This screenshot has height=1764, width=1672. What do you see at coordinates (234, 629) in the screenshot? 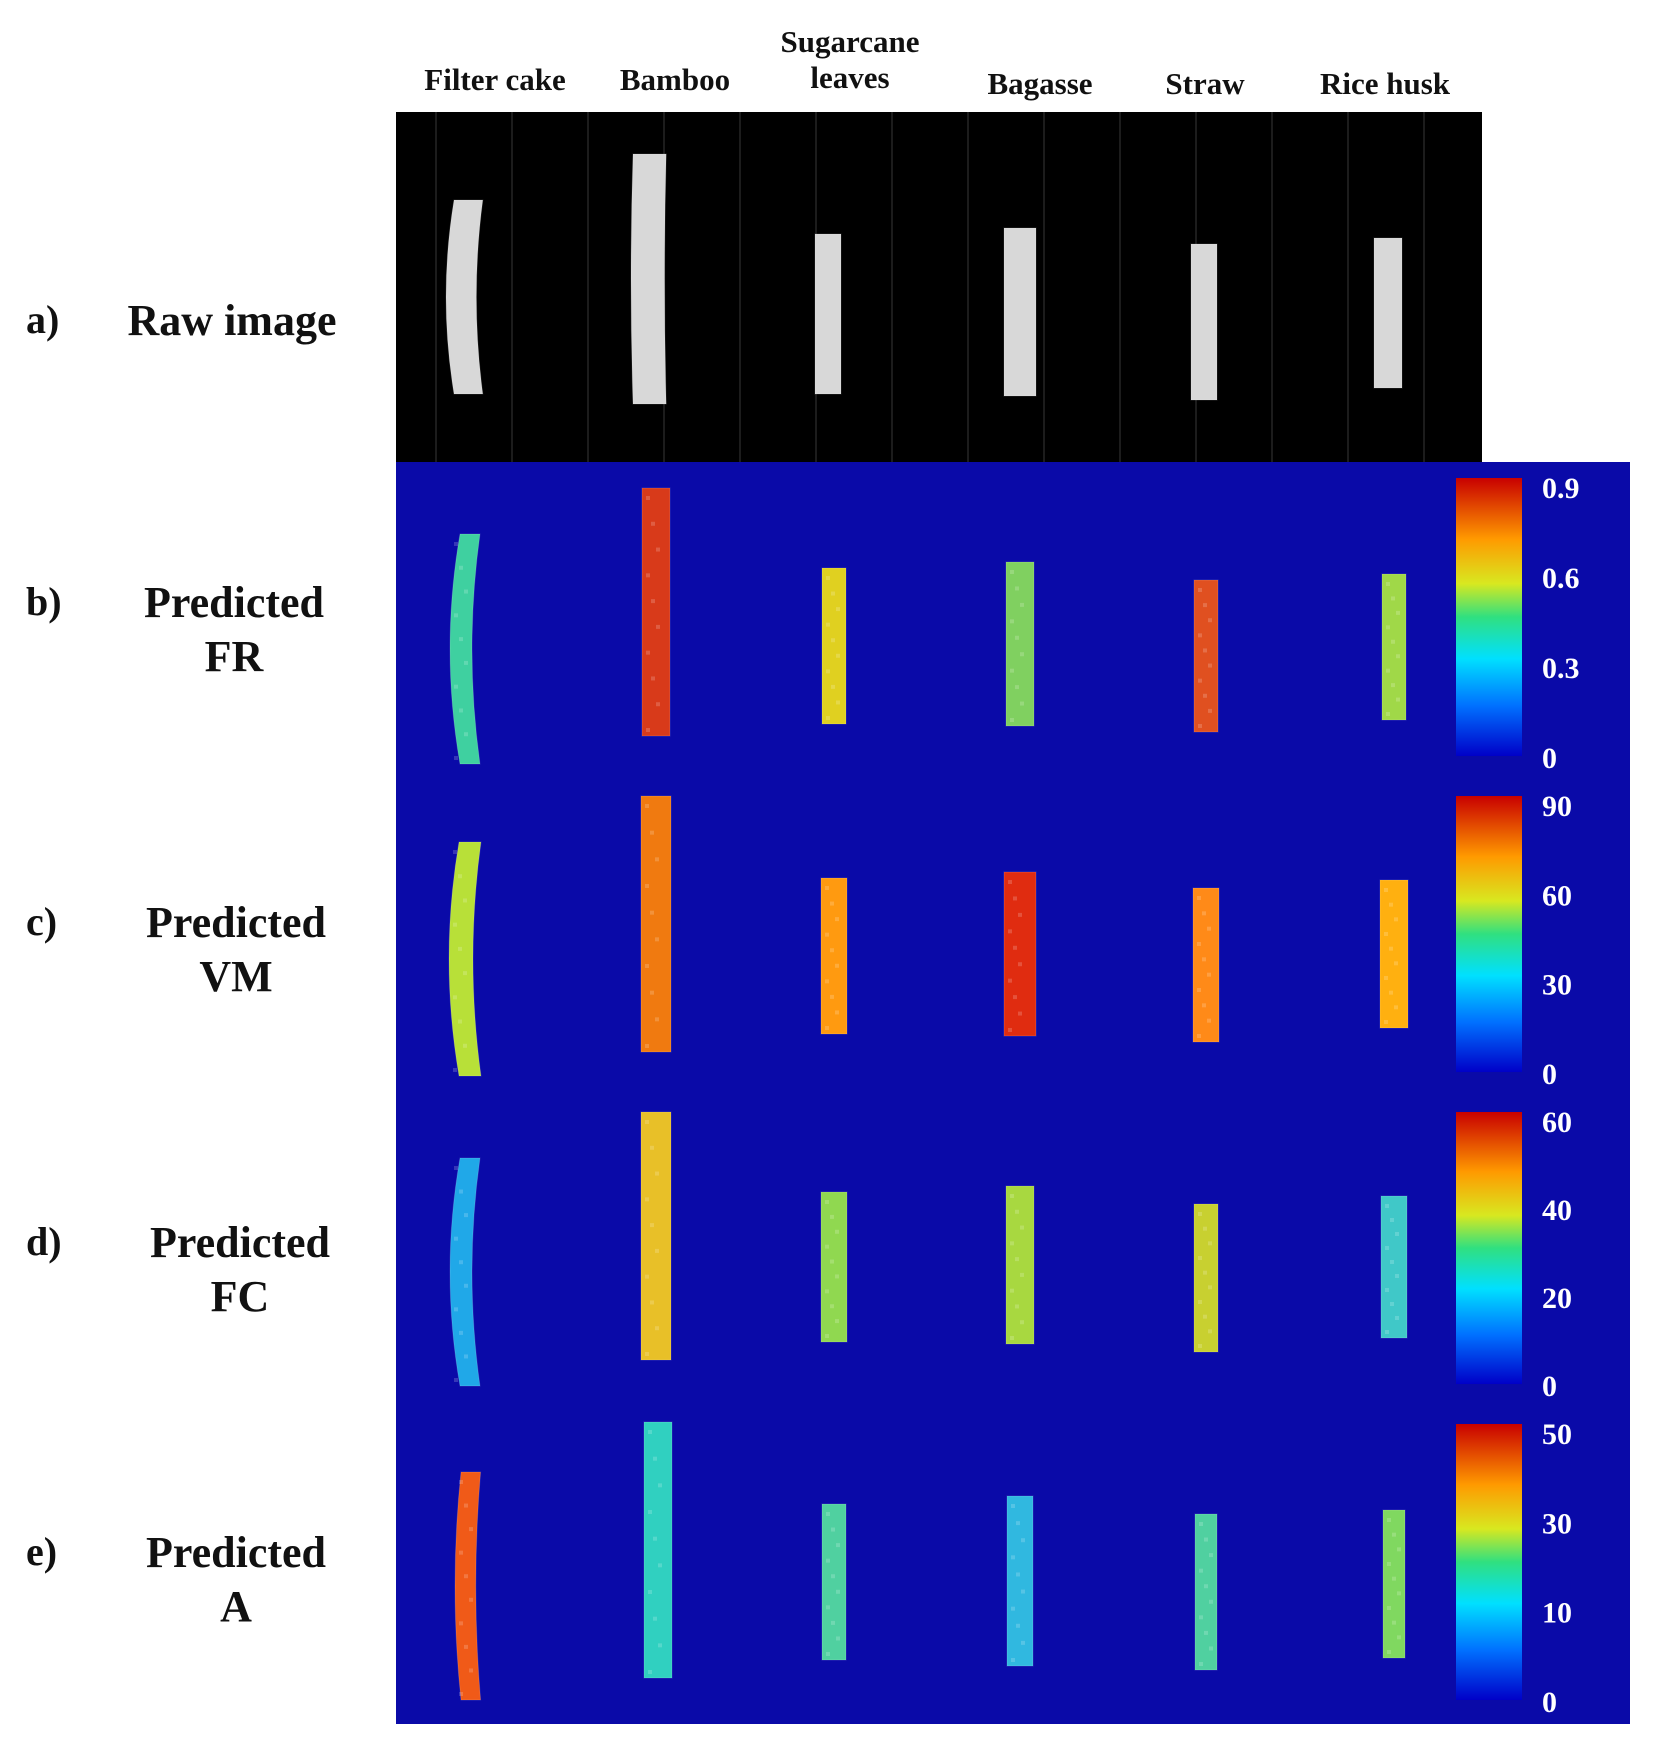
I see `row-label-predicted-fr: Predicted FR` at bounding box center [234, 629].